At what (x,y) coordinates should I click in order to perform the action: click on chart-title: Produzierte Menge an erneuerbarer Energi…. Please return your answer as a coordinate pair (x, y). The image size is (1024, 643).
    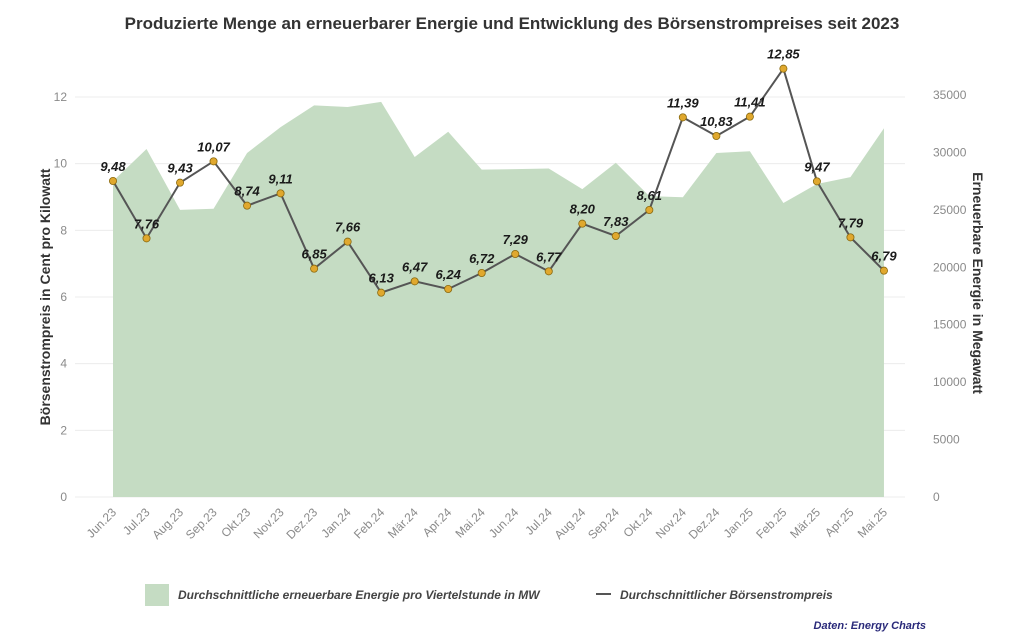
    Looking at the image, I should click on (512, 23).